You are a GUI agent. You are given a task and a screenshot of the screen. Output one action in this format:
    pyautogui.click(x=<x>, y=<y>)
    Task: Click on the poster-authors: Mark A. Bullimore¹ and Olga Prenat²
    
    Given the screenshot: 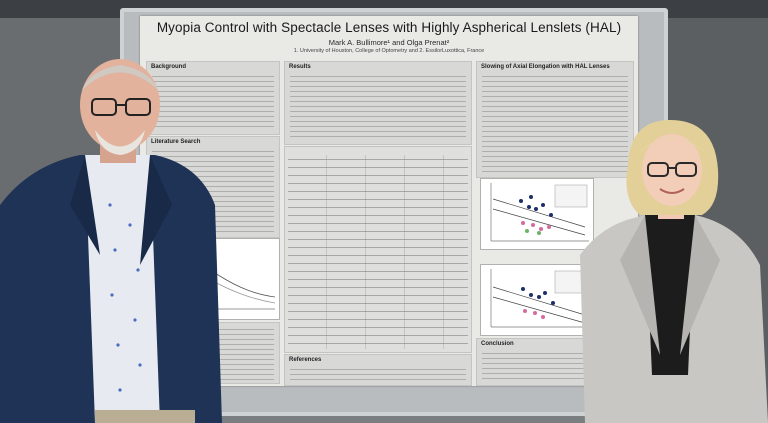 What is the action you would take?
    pyautogui.click(x=389, y=42)
    